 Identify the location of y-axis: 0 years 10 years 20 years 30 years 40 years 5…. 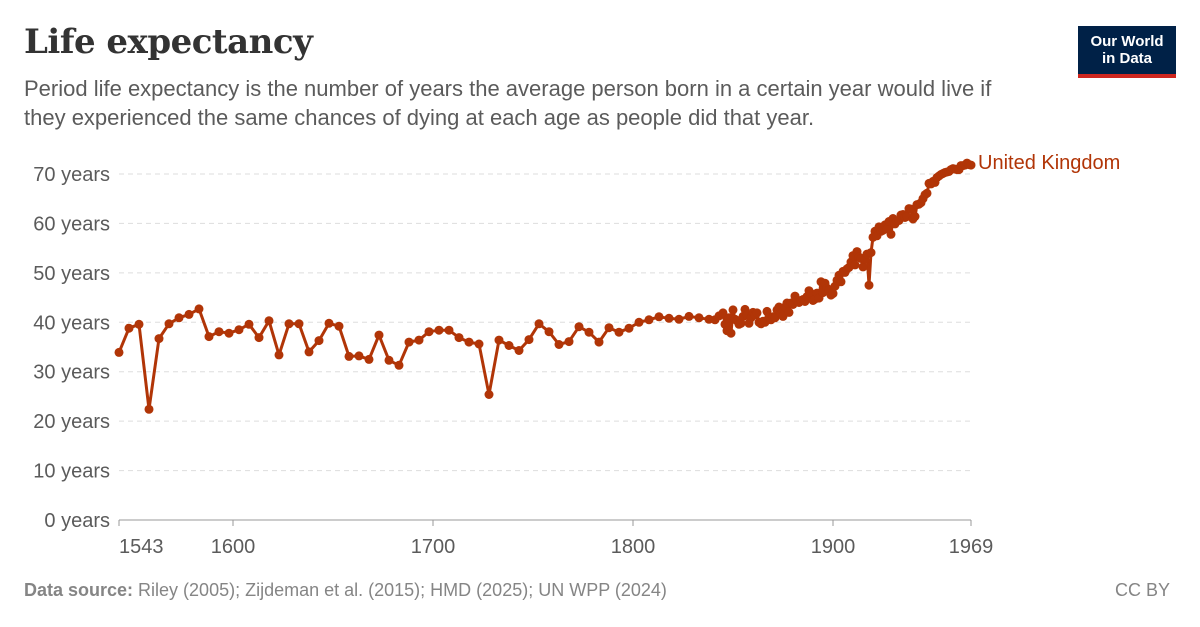
(71, 348).